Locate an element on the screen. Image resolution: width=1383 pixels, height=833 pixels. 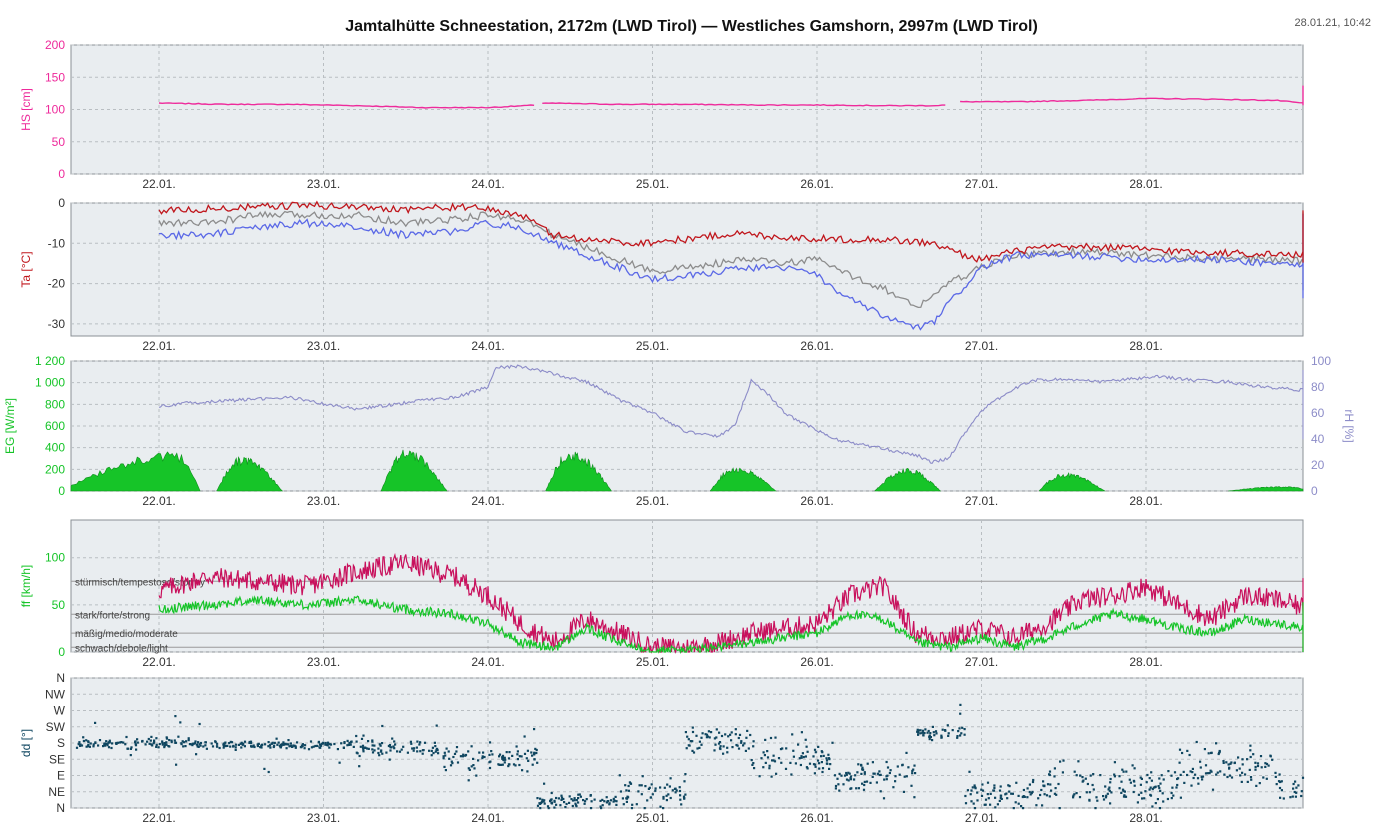
y-tick-label: 0 is located at coordinates (61, 174).